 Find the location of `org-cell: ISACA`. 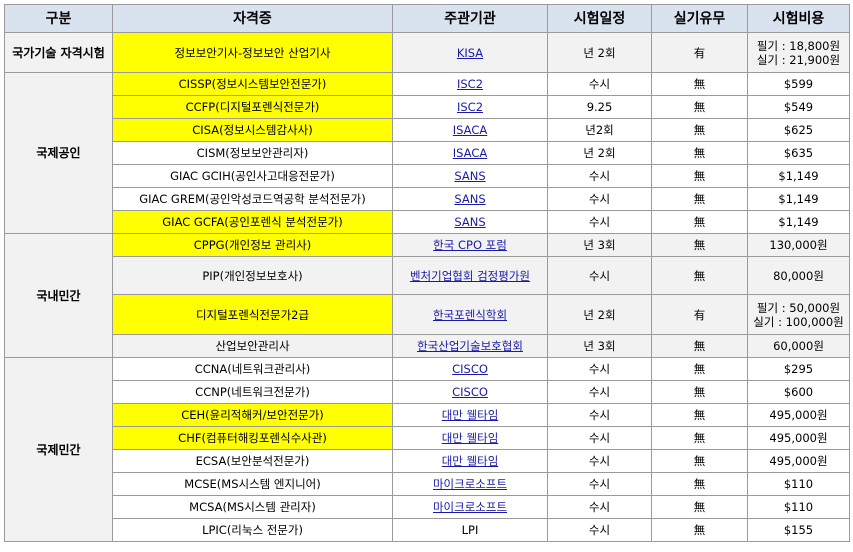

org-cell: ISACA is located at coordinates (470, 153).